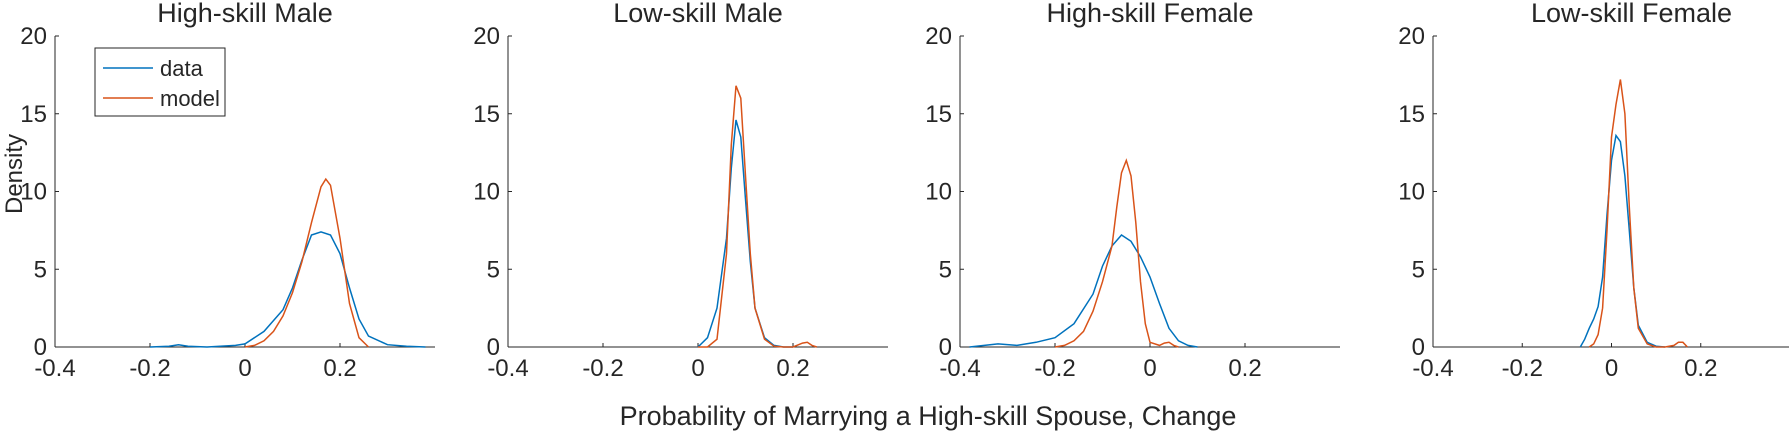 The height and width of the screenshot is (436, 1789). I want to click on y-axis-label: Density, so click(14, 174).